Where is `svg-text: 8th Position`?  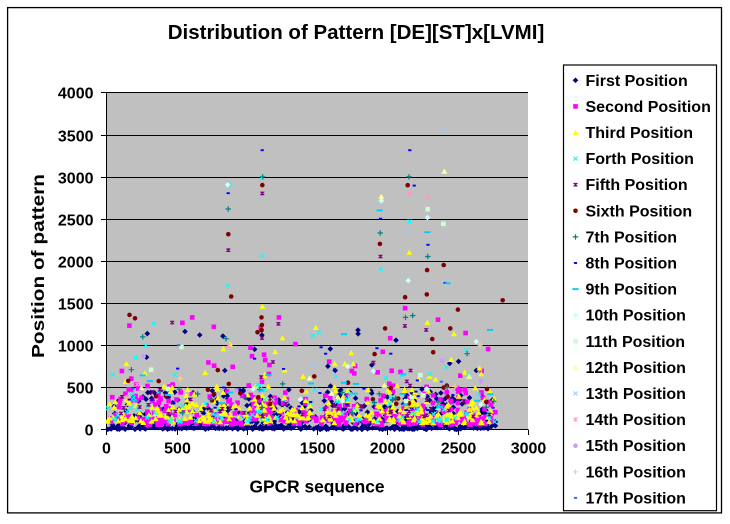 svg-text: 8th Position is located at coordinates (632, 264).